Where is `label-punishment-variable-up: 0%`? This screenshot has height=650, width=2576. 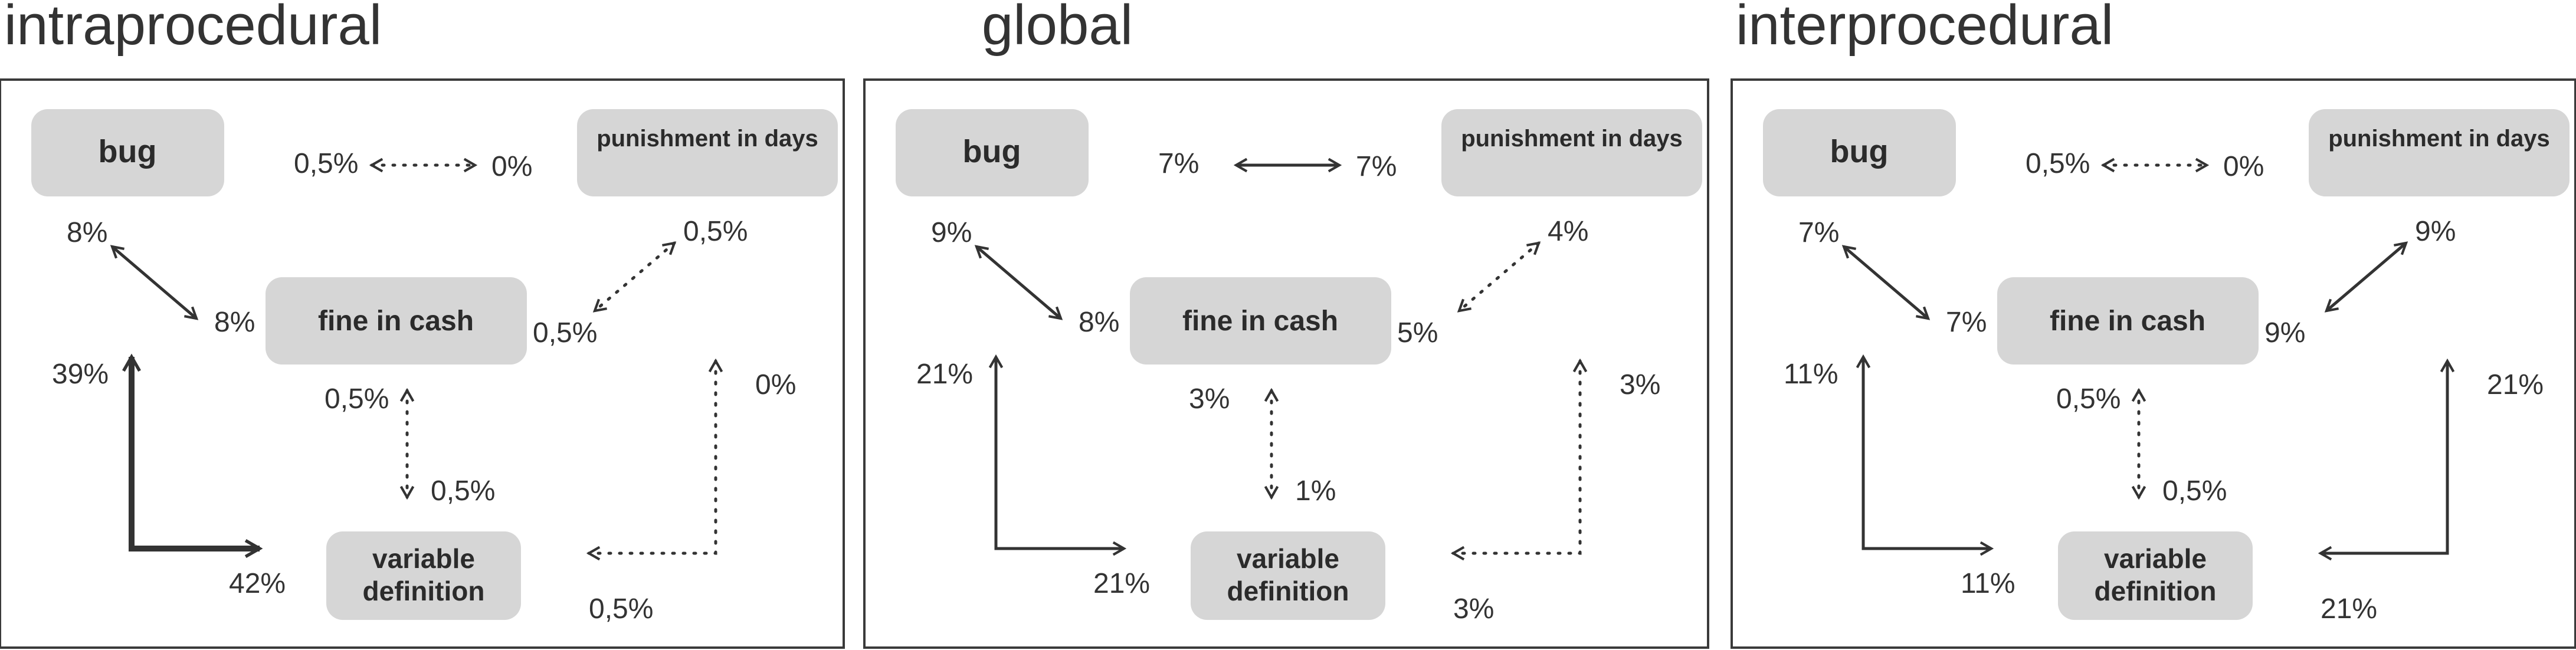 label-punishment-variable-up: 0% is located at coordinates (775, 384).